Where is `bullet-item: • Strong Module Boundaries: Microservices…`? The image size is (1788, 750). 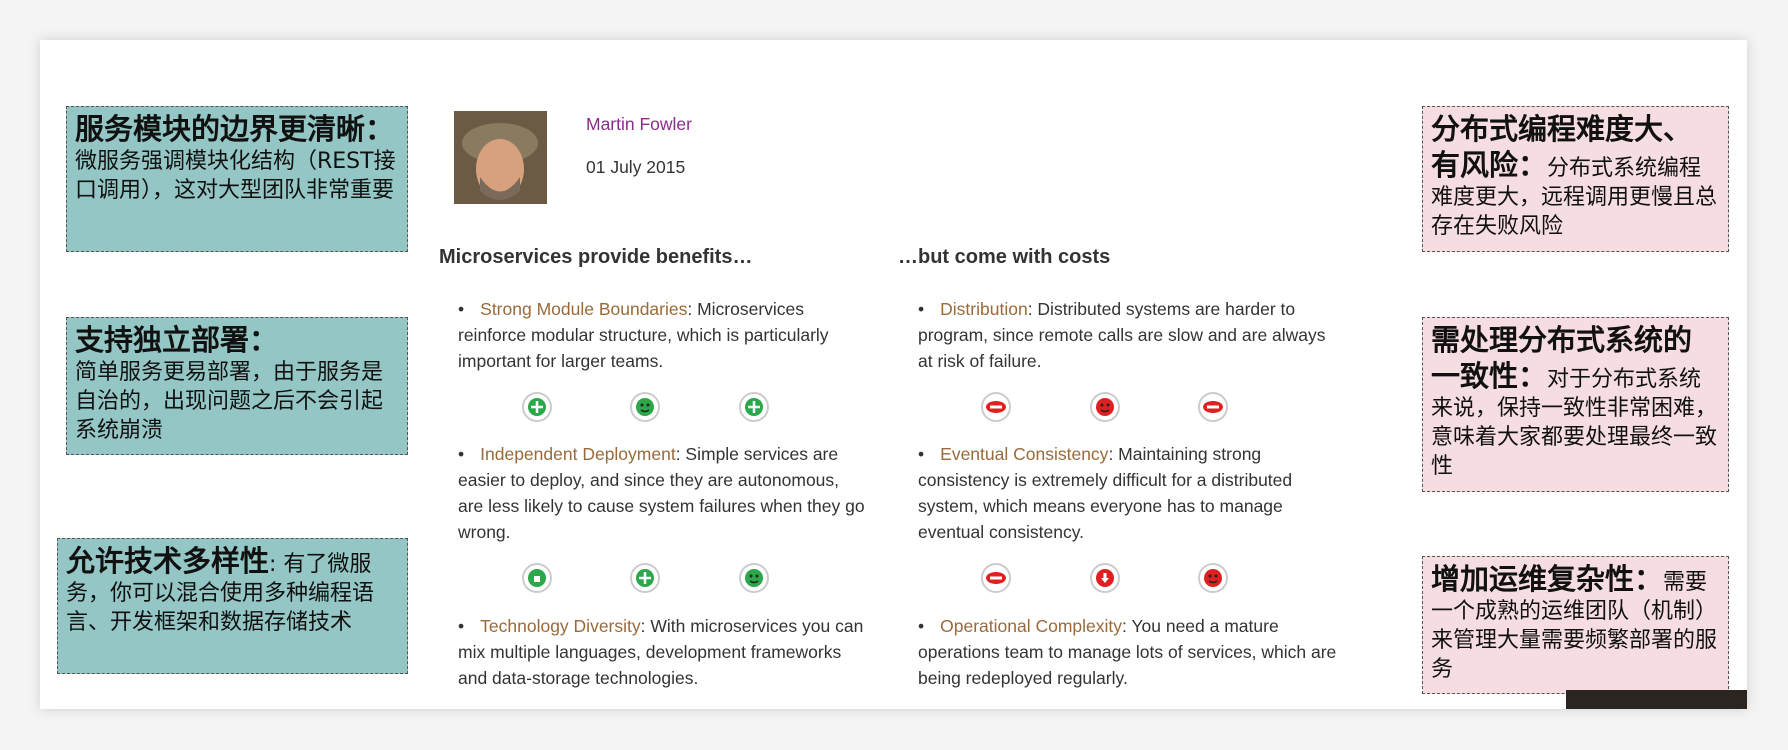 bullet-item: • Strong Module Boundaries: Microservices… is located at coordinates (663, 335).